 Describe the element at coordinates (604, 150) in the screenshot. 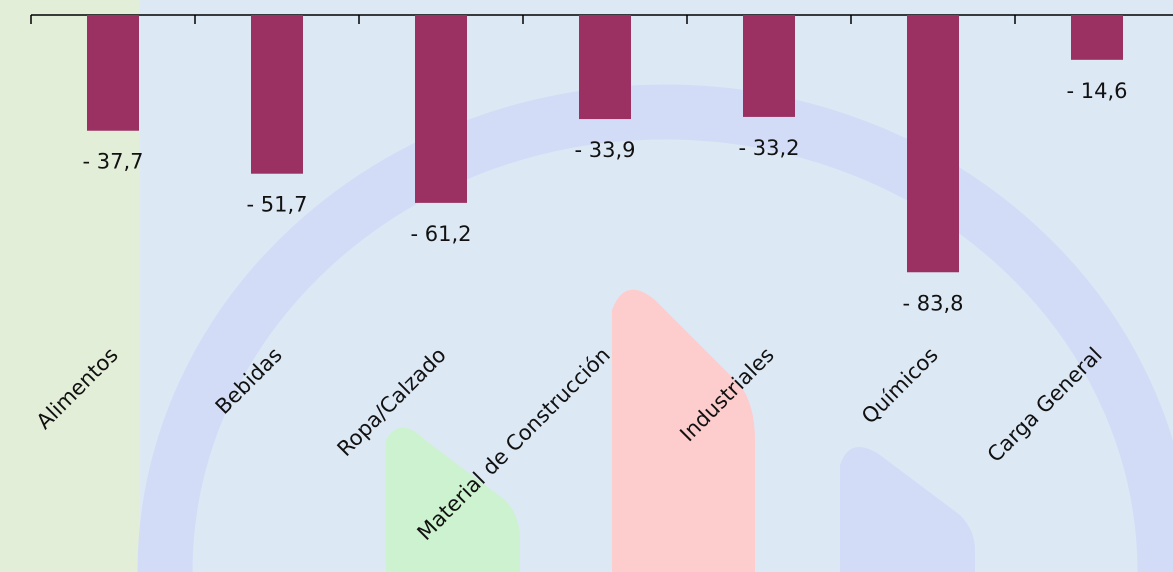

I see `data-label: - 33,9` at that location.